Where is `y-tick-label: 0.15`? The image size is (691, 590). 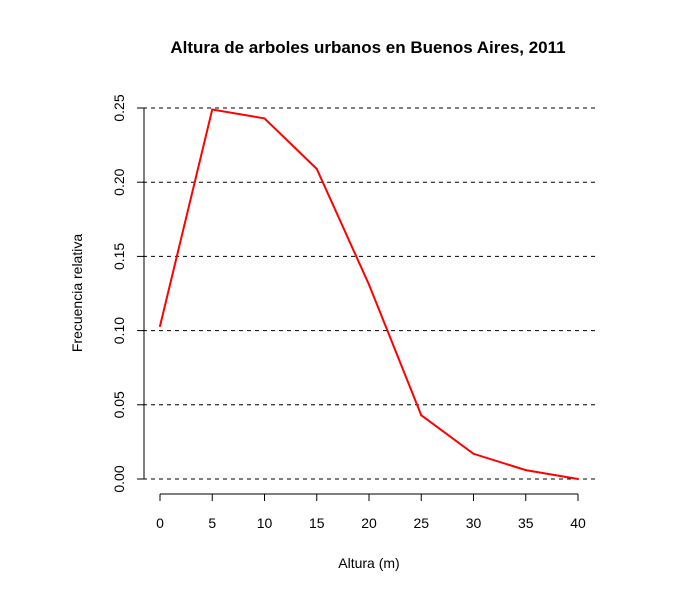 y-tick-label: 0.15 is located at coordinates (119, 256).